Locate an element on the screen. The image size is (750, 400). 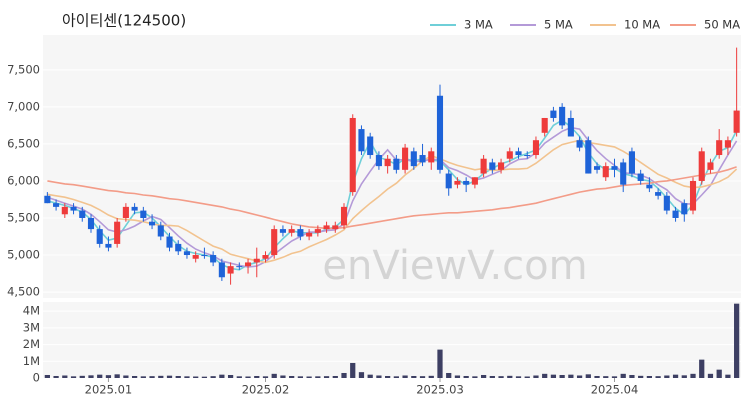
y-tick-label: 4M is located at coordinates (31, 311).